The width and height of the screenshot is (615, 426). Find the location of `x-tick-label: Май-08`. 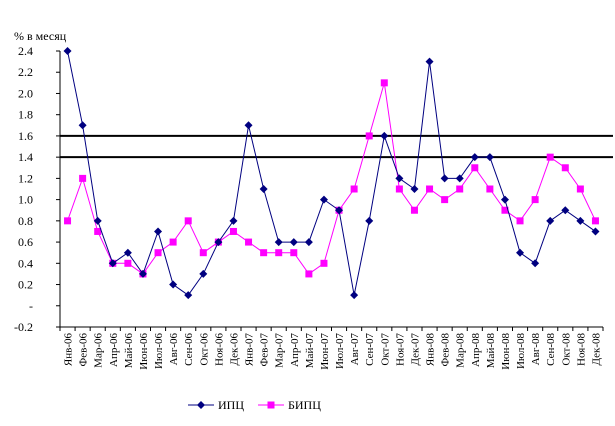

x-tick-label: Май-08 is located at coordinates (491, 351).